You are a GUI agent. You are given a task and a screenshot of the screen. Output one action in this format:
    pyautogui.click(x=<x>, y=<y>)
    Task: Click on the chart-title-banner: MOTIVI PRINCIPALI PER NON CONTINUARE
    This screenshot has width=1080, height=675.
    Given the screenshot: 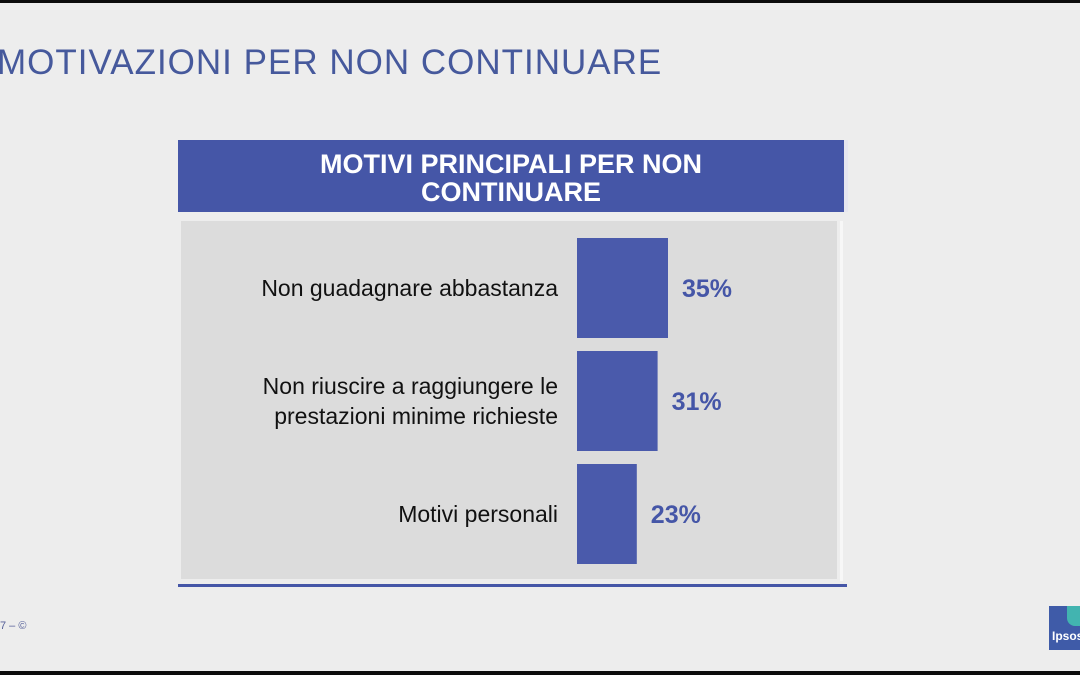 What is the action you would take?
    pyautogui.click(x=513, y=176)
    